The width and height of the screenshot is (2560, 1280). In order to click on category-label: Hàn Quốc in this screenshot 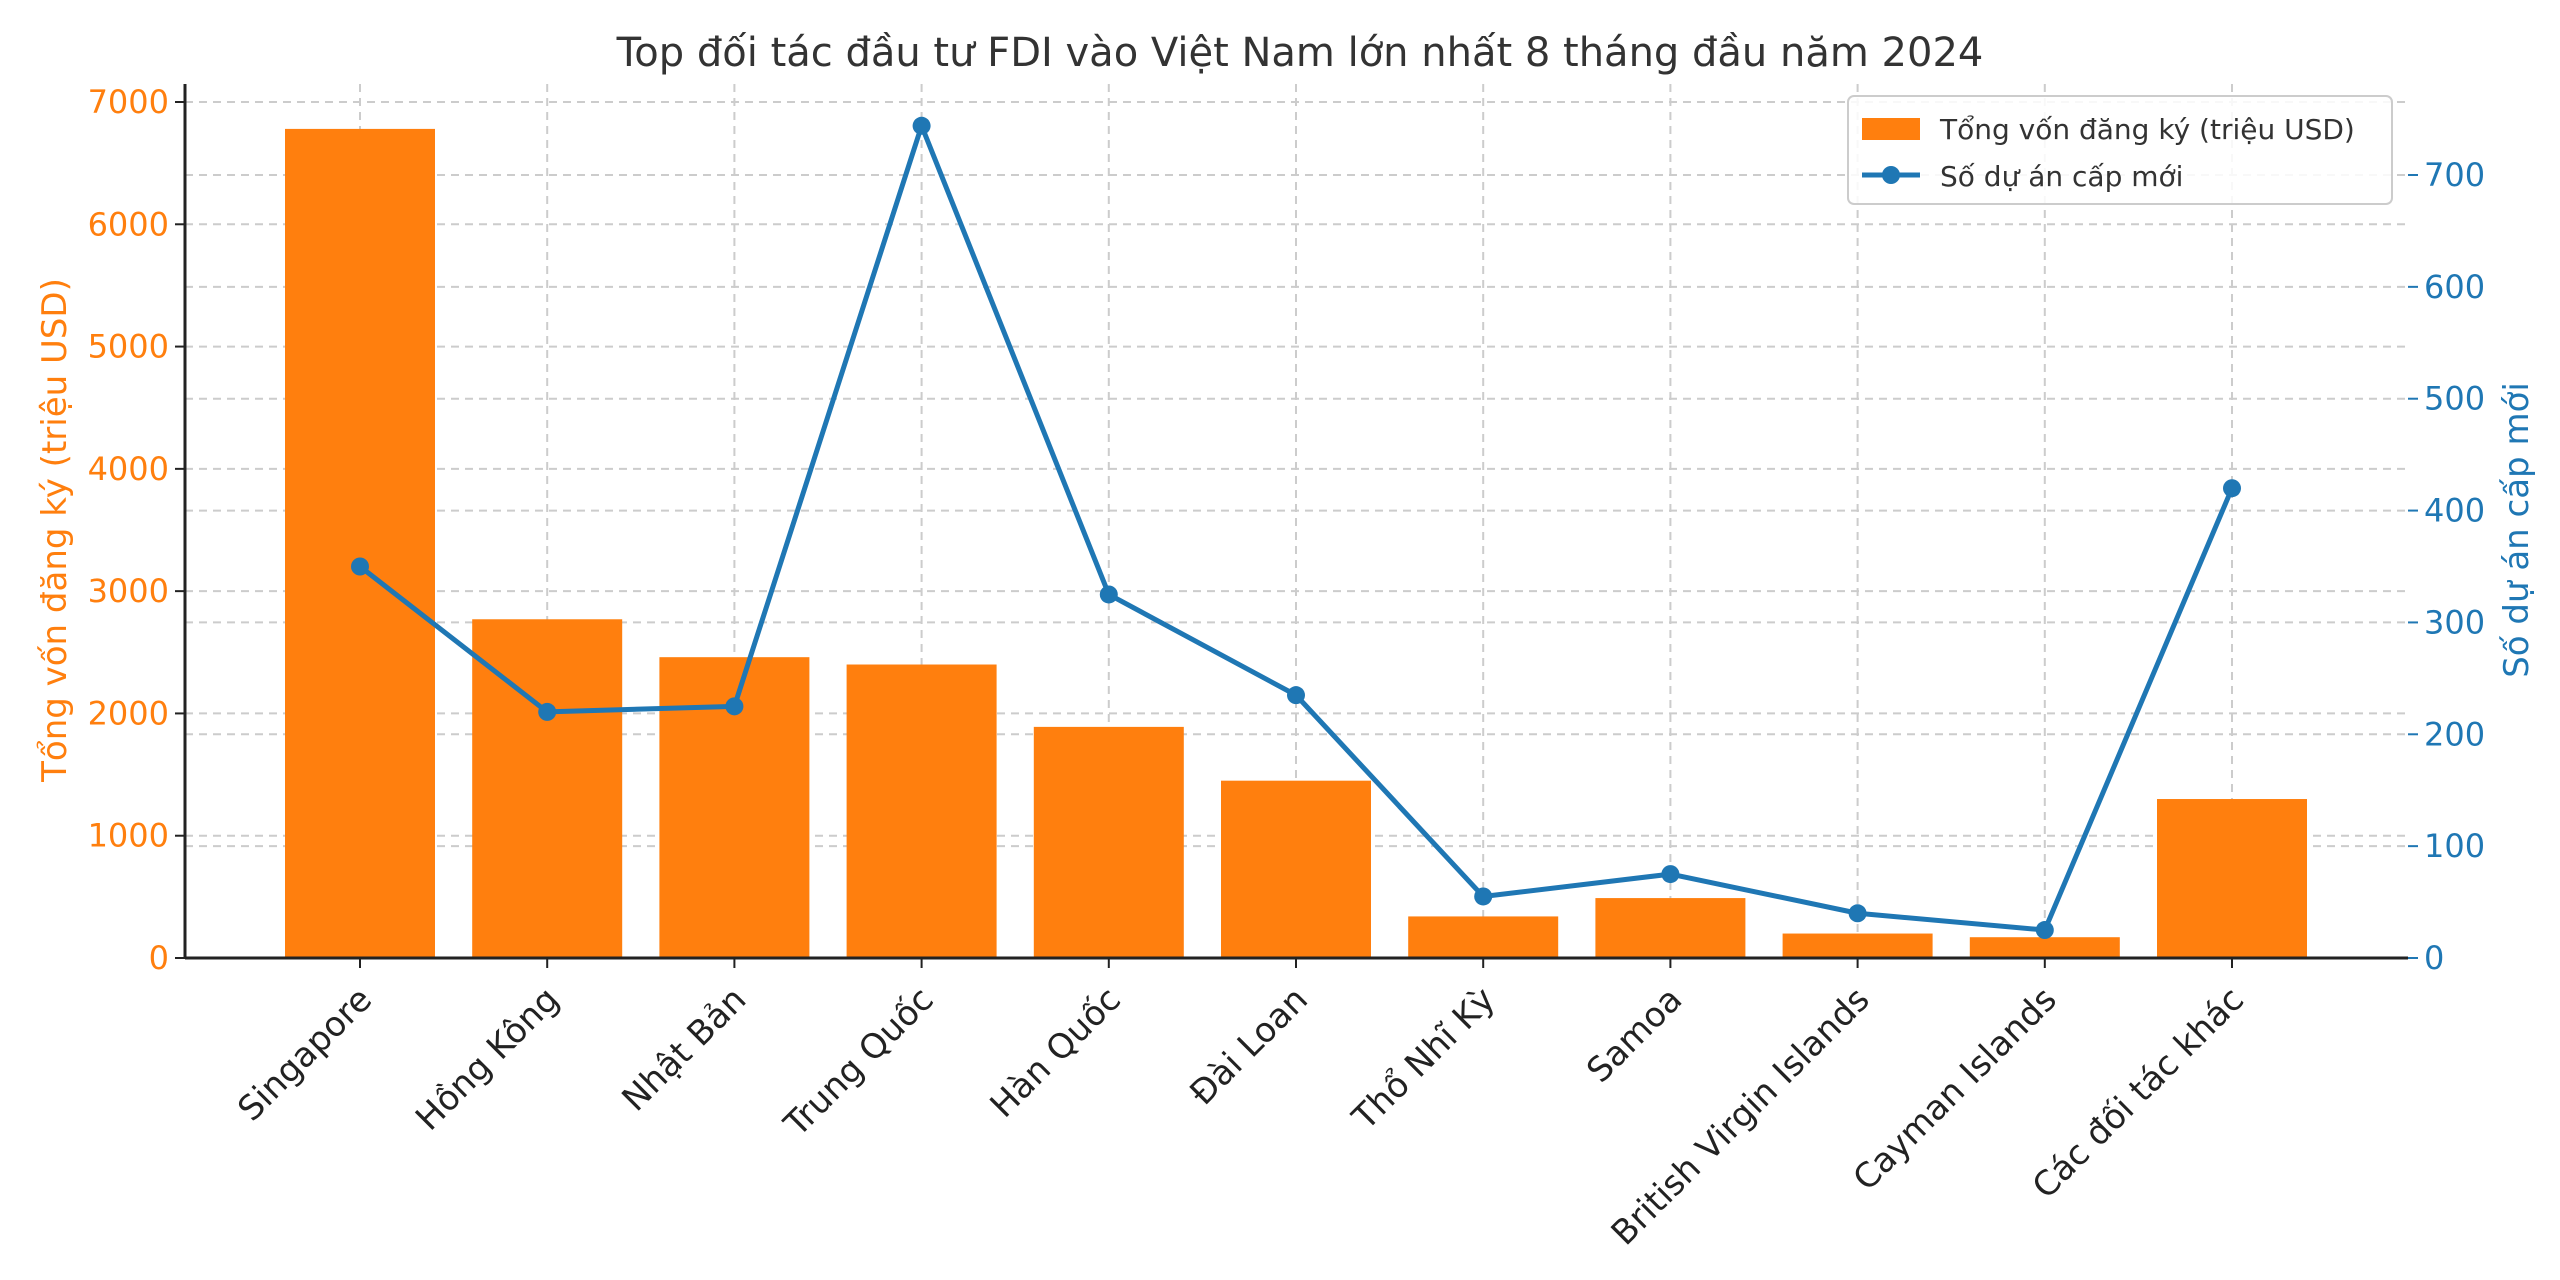, I will do `click(1056, 1053)`.